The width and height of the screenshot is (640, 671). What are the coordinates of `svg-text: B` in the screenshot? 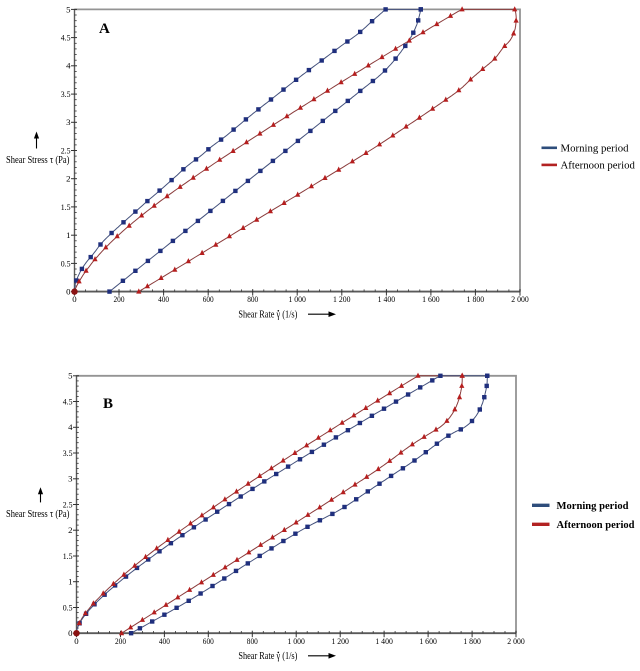 It's located at (108, 404).